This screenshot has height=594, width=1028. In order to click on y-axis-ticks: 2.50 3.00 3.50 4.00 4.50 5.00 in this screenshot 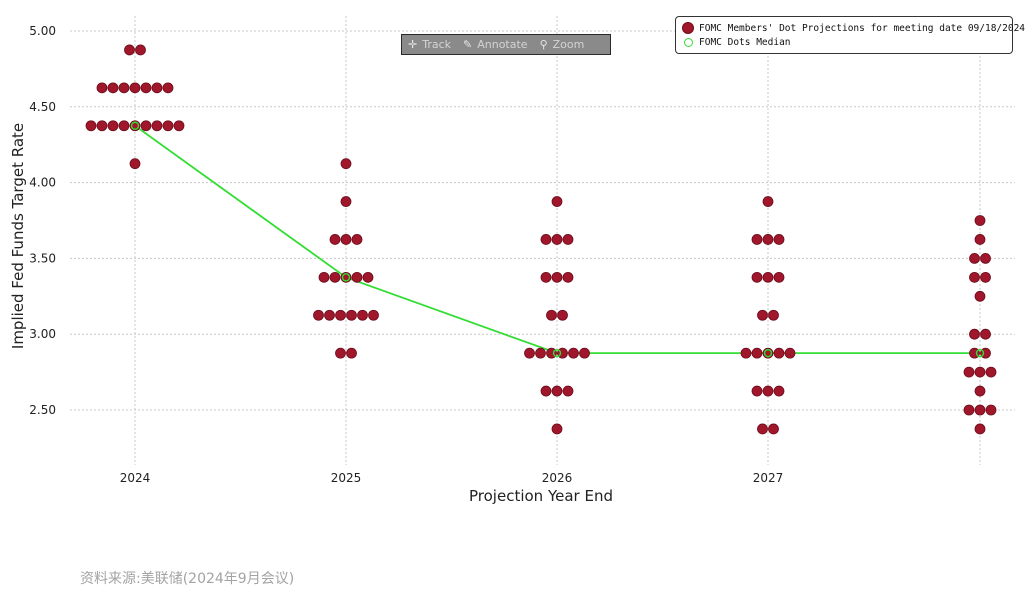, I will do `click(42, 220)`.